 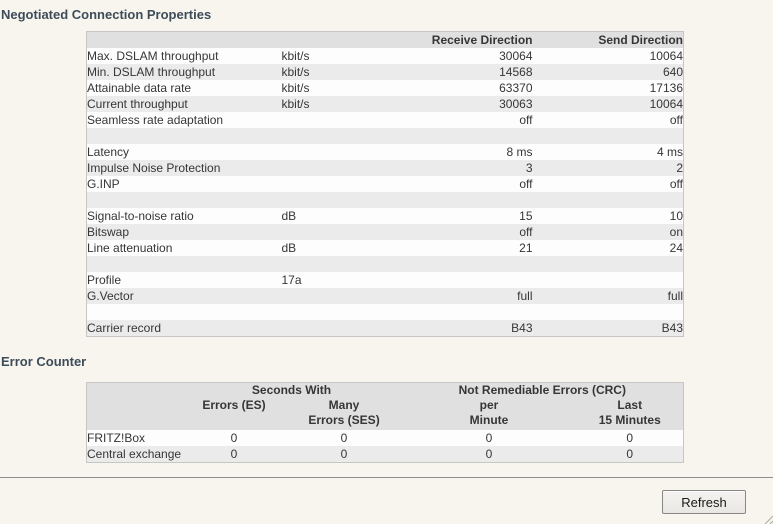 I want to click on table-row: G.INP off off, so click(x=385, y=184).